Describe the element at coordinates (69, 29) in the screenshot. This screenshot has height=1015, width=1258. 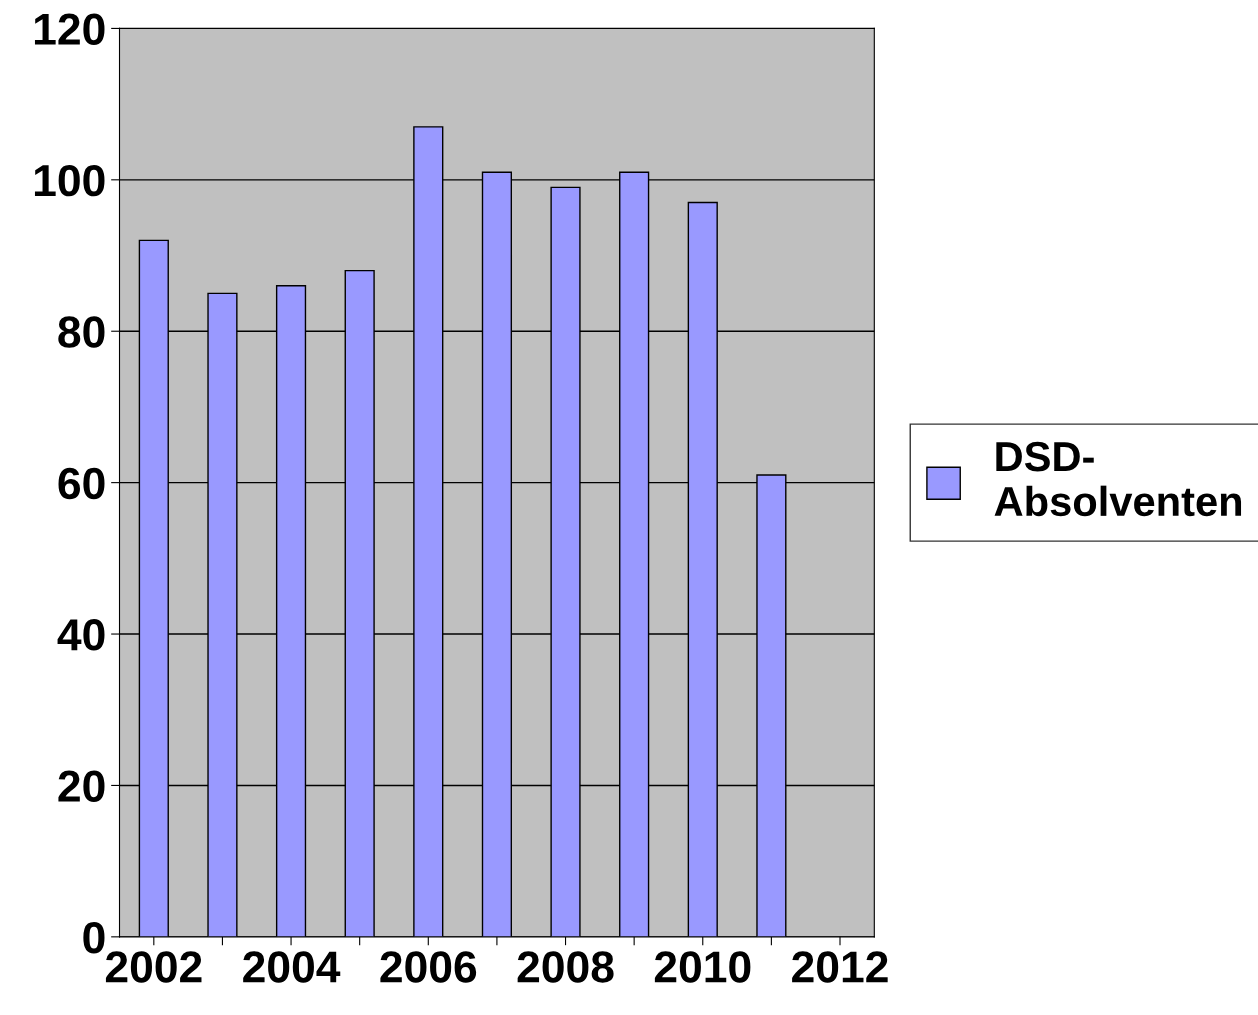
I see `y-tick-label: 120` at that location.